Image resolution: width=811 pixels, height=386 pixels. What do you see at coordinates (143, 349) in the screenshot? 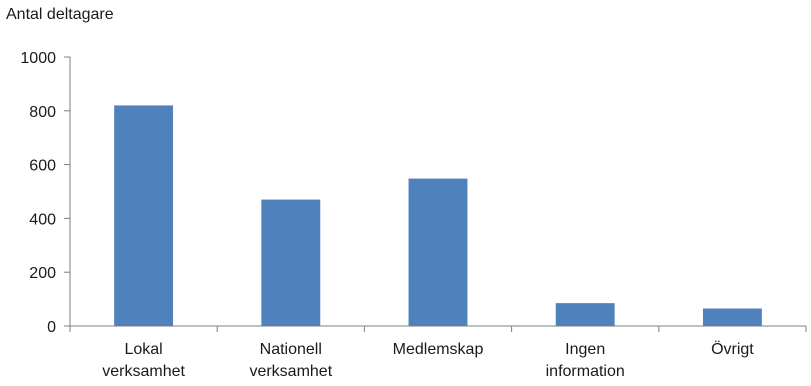
I see `x-tick-label: Lokal` at bounding box center [143, 349].